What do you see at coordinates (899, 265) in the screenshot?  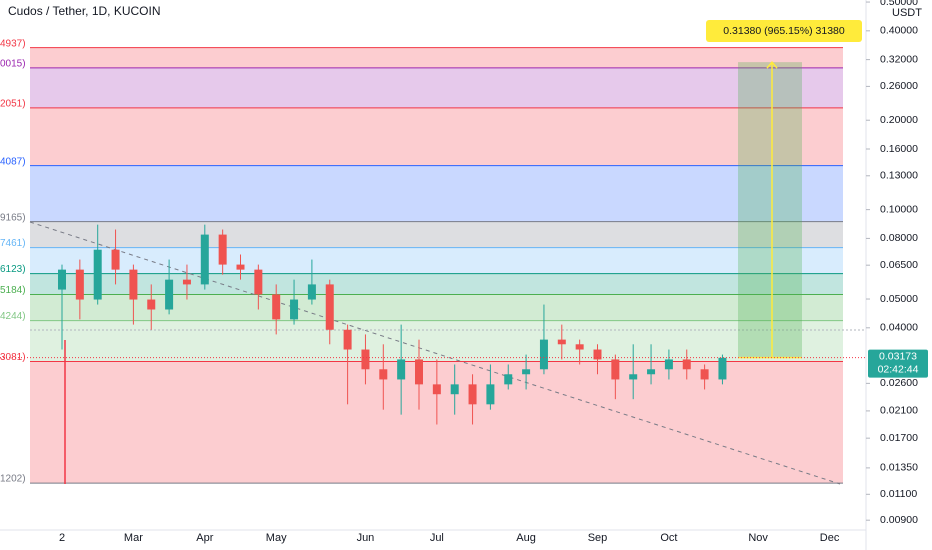 I see `y-tick-label: 0.06500` at bounding box center [899, 265].